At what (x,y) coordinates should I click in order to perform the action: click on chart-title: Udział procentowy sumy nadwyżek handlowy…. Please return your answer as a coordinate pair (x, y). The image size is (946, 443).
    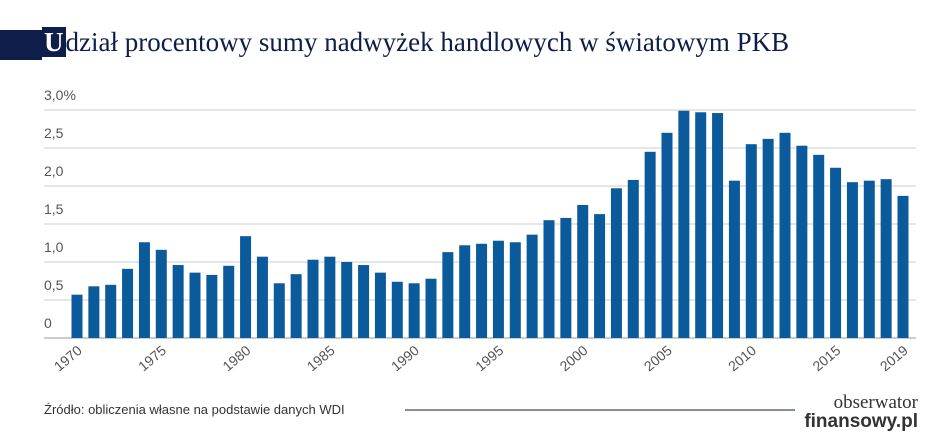
    Looking at the image, I should click on (417, 42).